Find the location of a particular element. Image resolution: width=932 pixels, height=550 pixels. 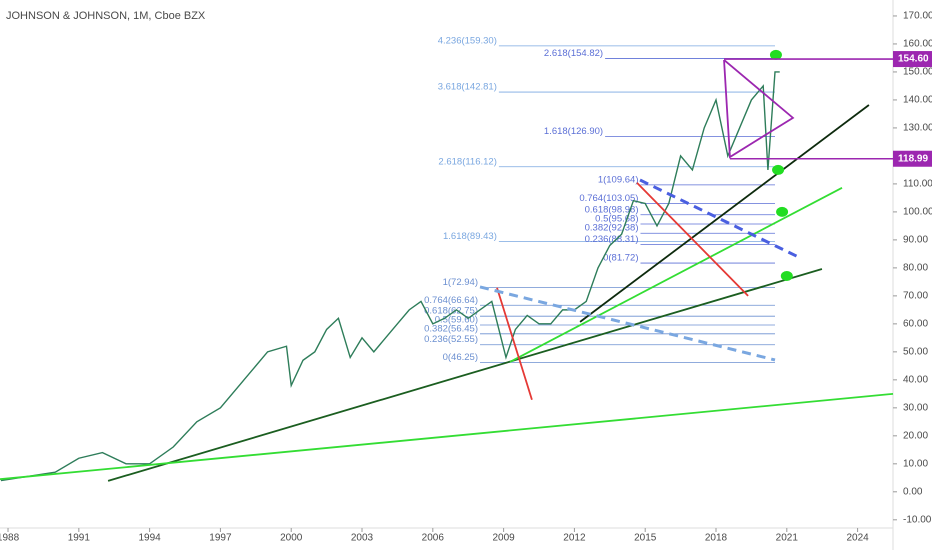

y-tick-label: 80.00 is located at coordinates (915, 268).